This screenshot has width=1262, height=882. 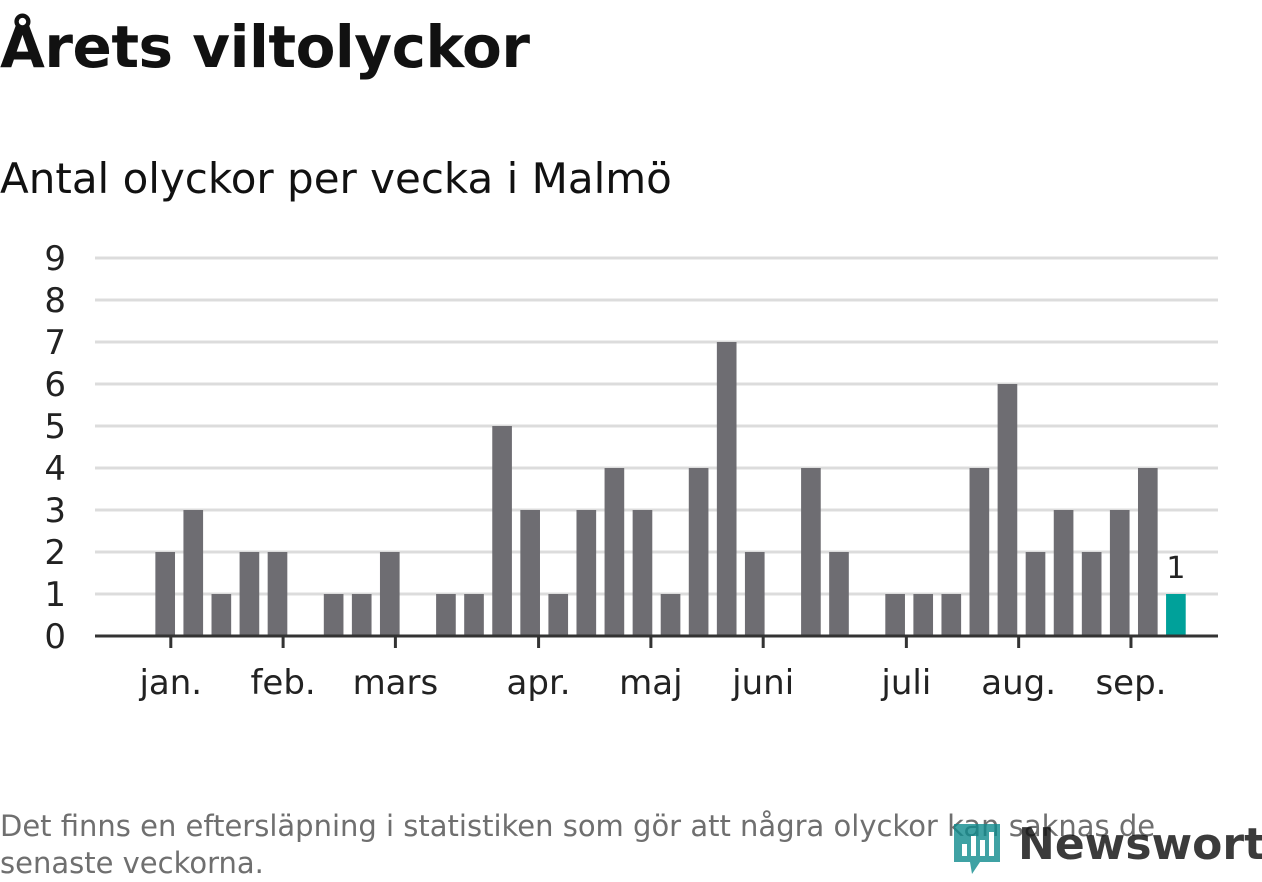 I want to click on y-tick-label: 1, so click(x=55, y=595).